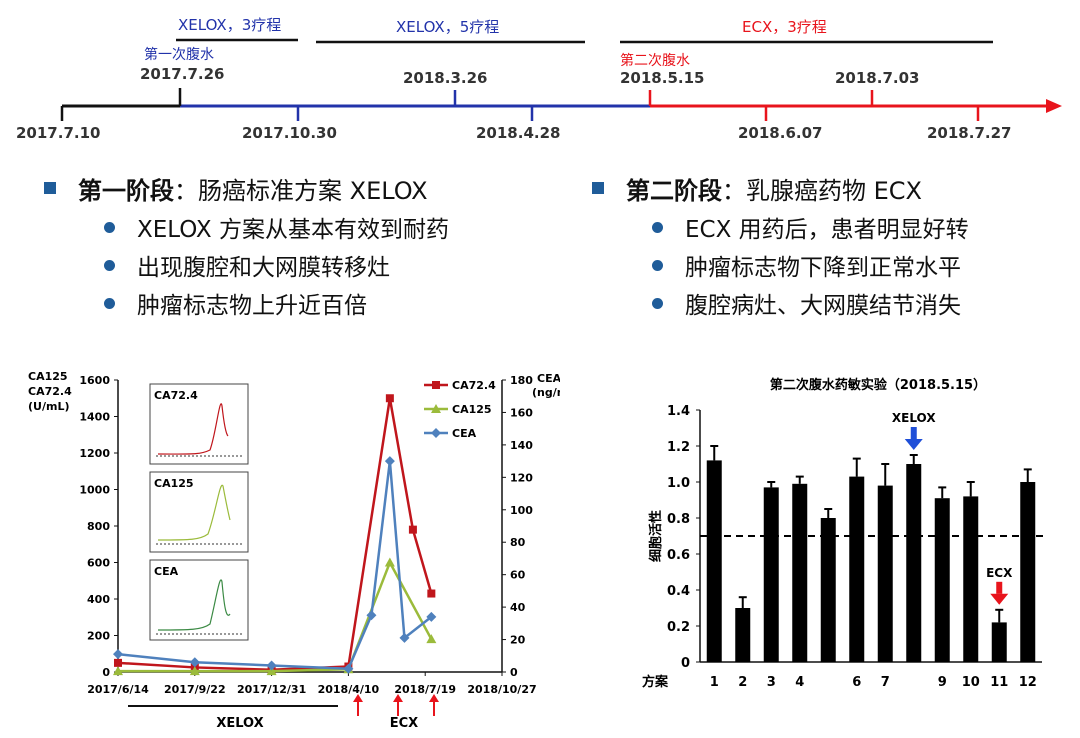  I want to click on x-tick-label: 3, so click(771, 682).